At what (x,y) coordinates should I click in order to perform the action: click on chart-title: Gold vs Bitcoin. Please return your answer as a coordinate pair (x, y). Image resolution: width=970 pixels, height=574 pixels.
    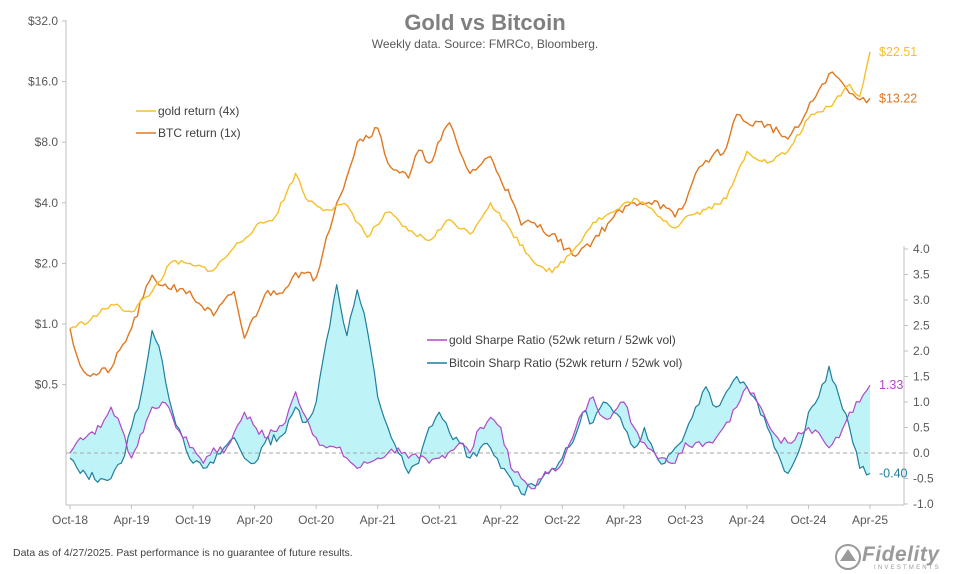
    Looking at the image, I should click on (484, 22).